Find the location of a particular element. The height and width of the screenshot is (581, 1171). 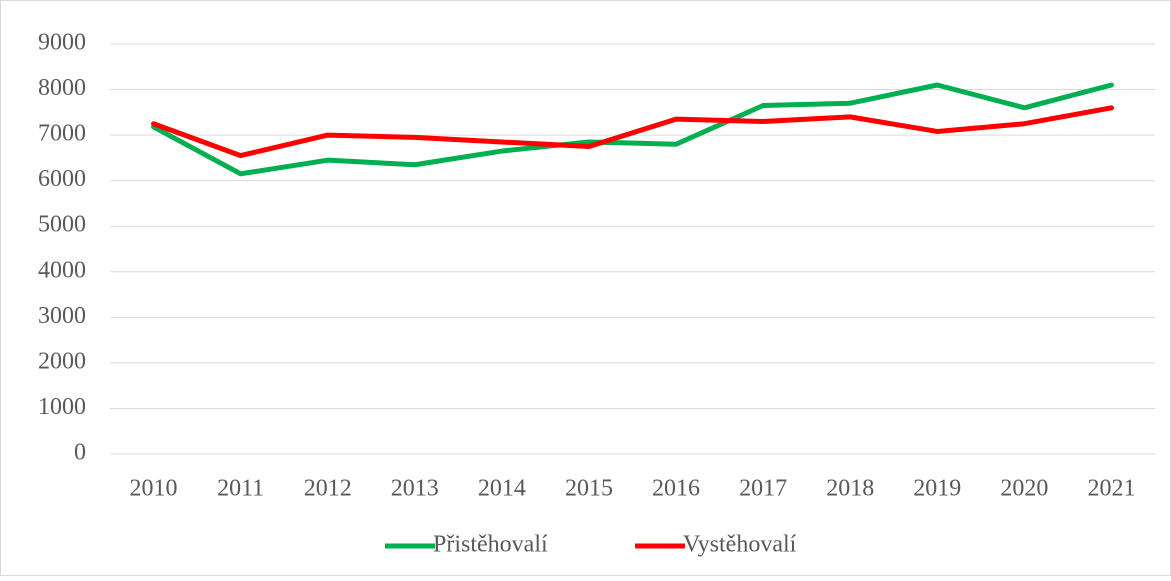

y-tick-label: 9000 is located at coordinates (62, 43).